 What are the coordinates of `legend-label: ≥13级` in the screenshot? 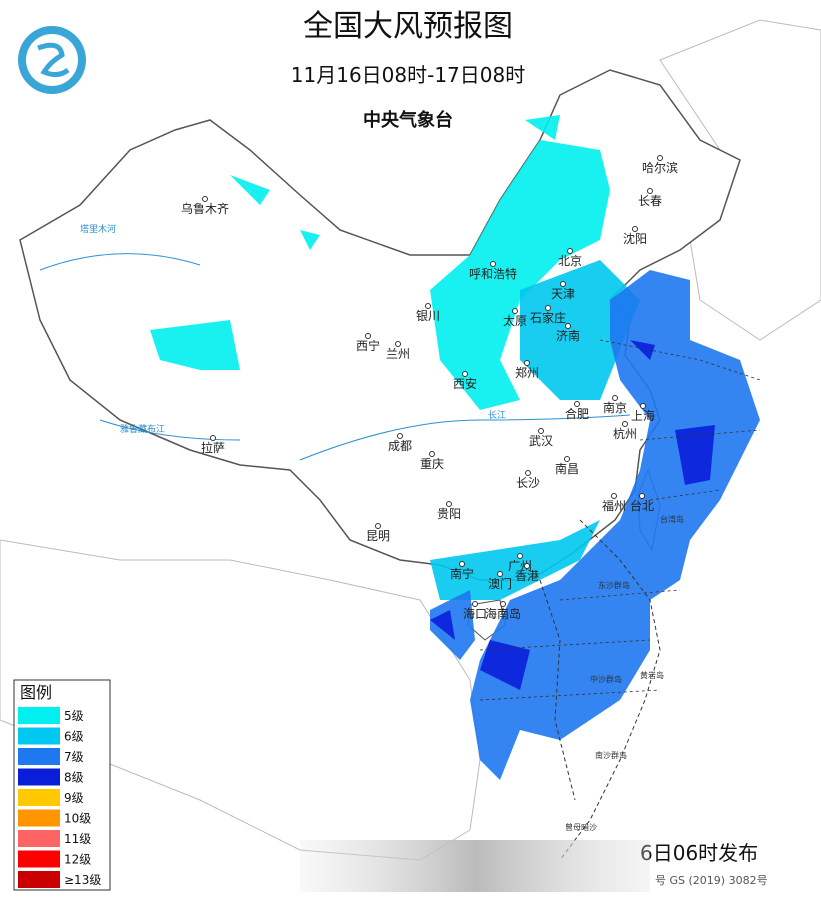 It's located at (82, 880).